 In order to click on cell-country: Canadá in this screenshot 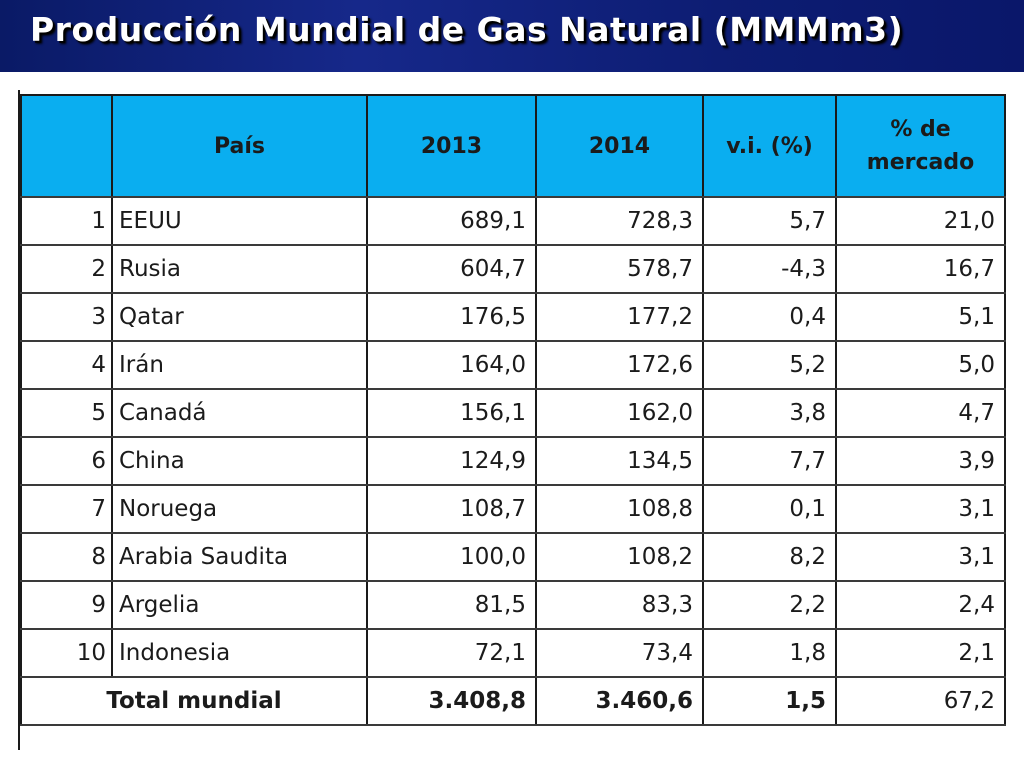, I will do `click(239, 413)`.